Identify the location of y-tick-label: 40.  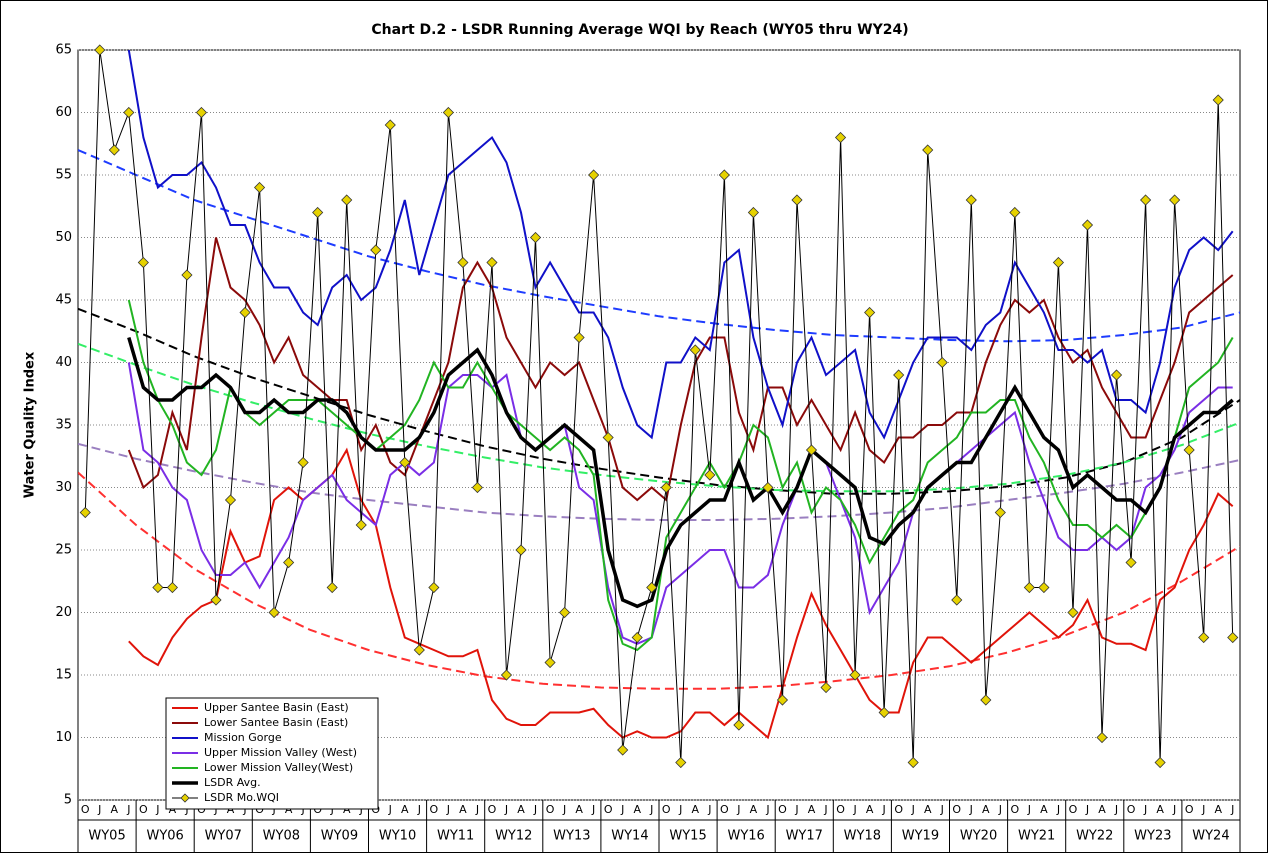
(63, 362).